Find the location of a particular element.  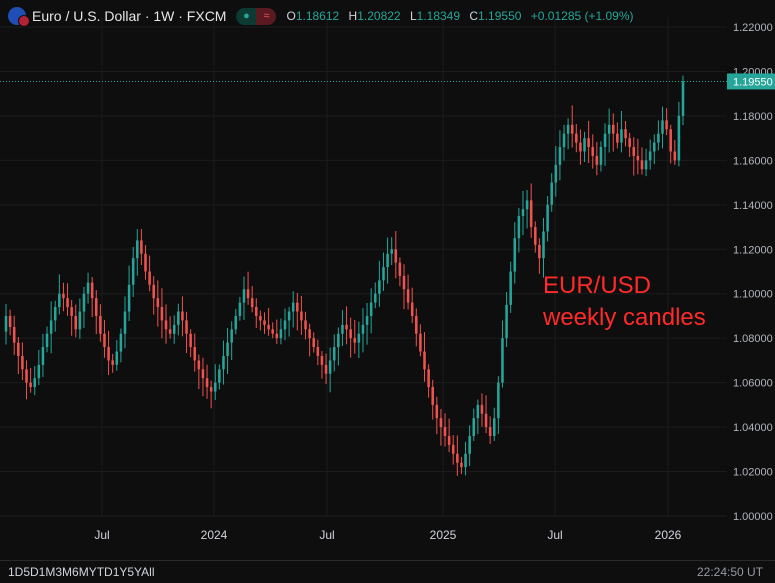

y-tick-label: 1.18000 is located at coordinates (753, 117).